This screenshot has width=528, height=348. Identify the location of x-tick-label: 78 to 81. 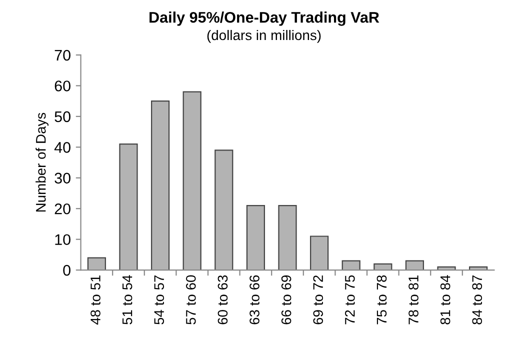
(413, 299).